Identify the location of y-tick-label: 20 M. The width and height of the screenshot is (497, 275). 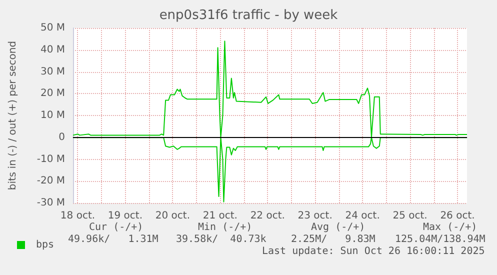
(52, 94).